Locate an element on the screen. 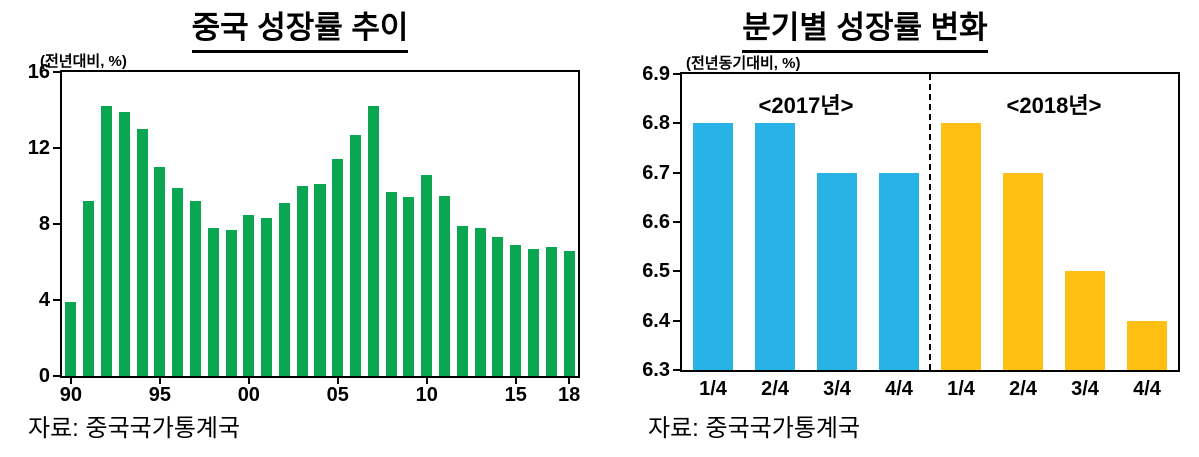  y-axis-tick-label: 6.5 is located at coordinates (656, 271).